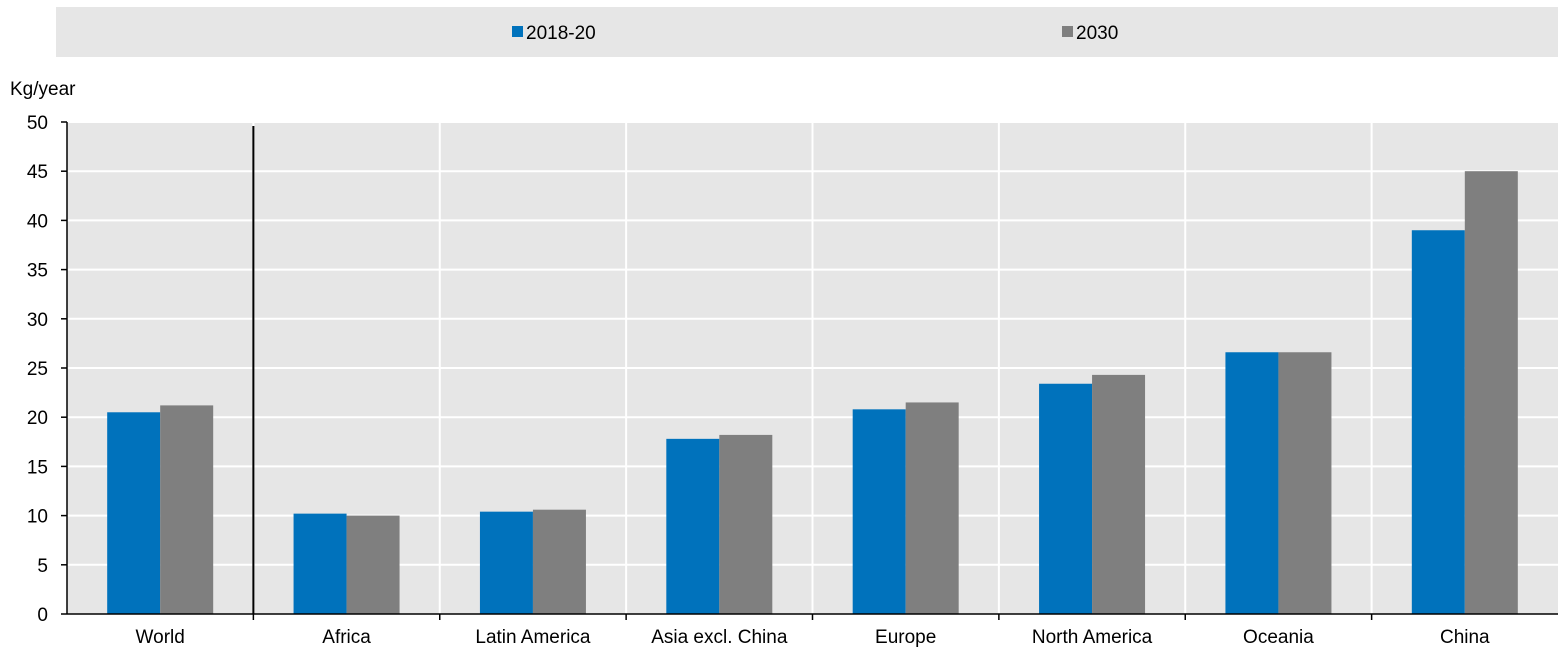  What do you see at coordinates (561, 33) in the screenshot?
I see `legend-label-2018-20: 2018-20` at bounding box center [561, 33].